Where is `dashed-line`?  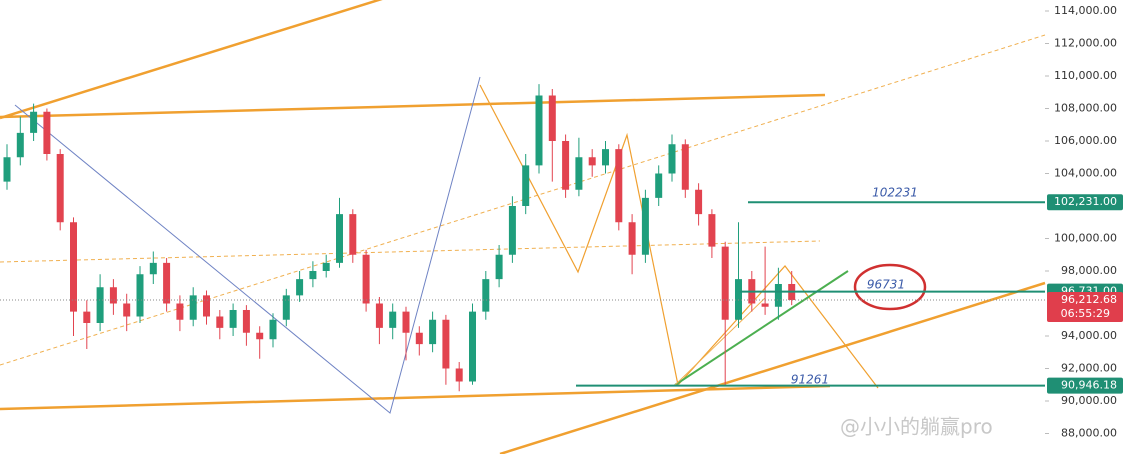 dashed-line is located at coordinates (410, 251).